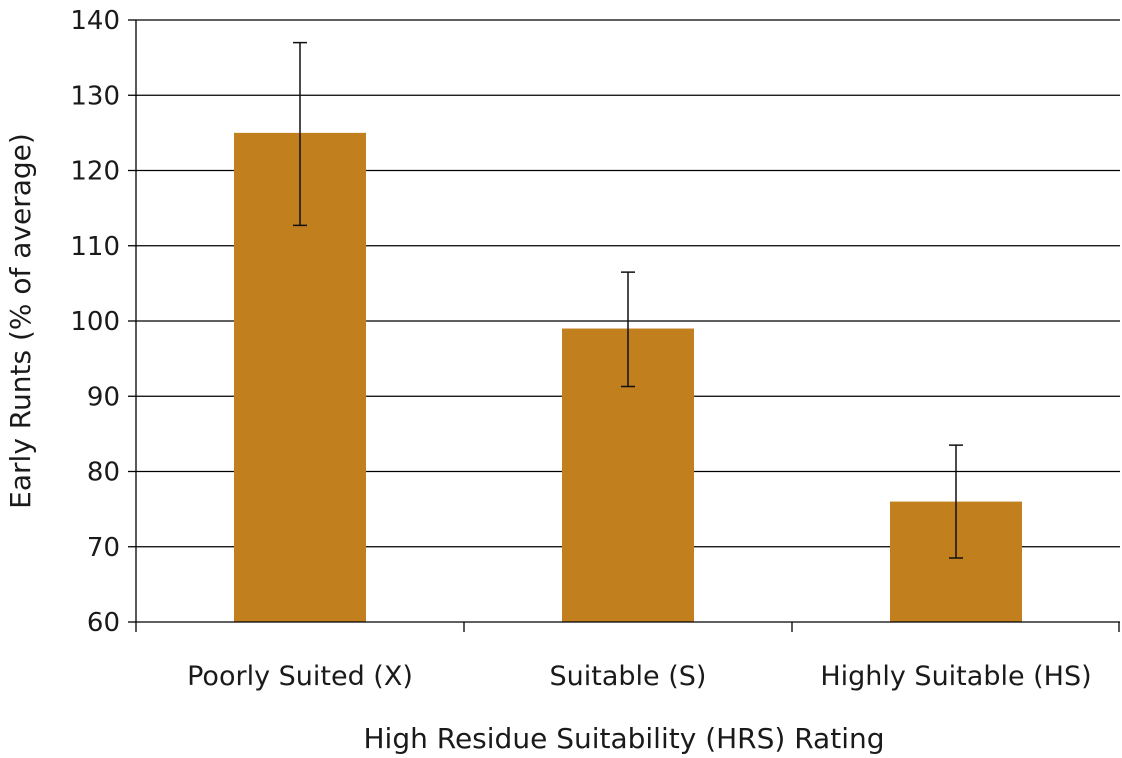 The image size is (1122, 758). Describe the element at coordinates (20, 321) in the screenshot. I see `y-axis-label: Early Runts (% of average)` at that location.